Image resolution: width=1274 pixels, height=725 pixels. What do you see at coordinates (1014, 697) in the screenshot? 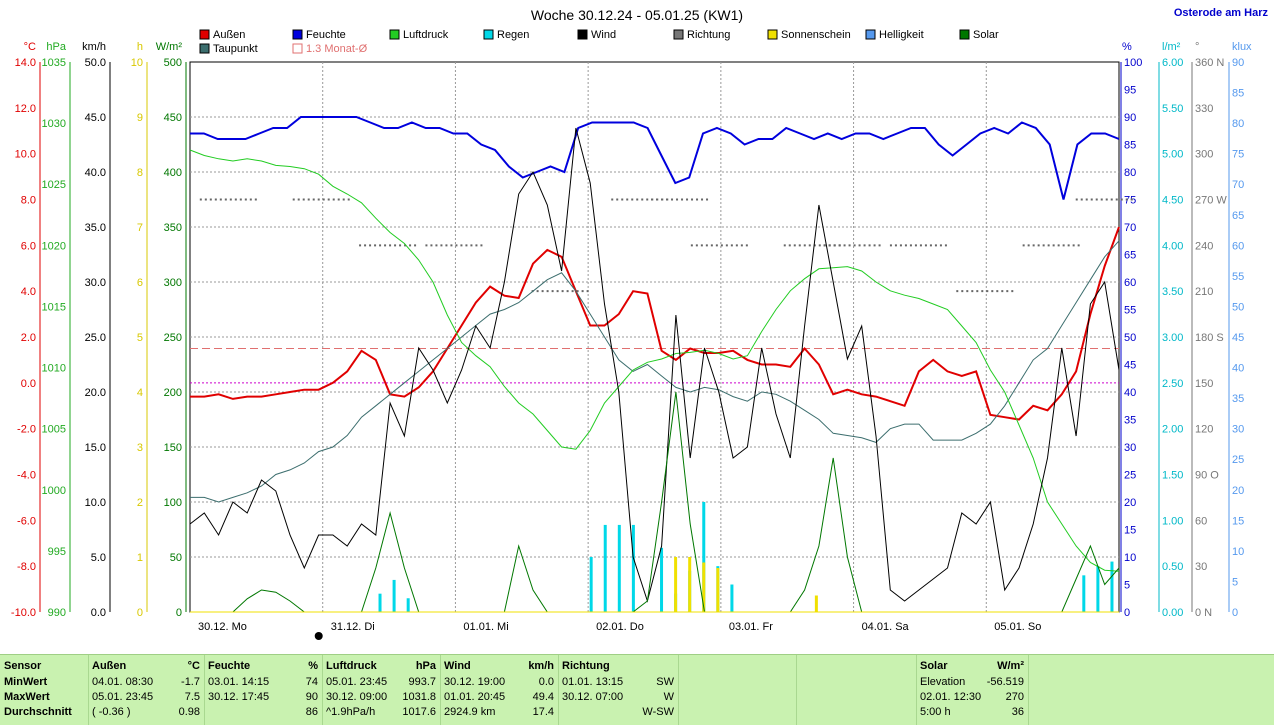
I see `stats-solar-max: 270` at bounding box center [1014, 697].